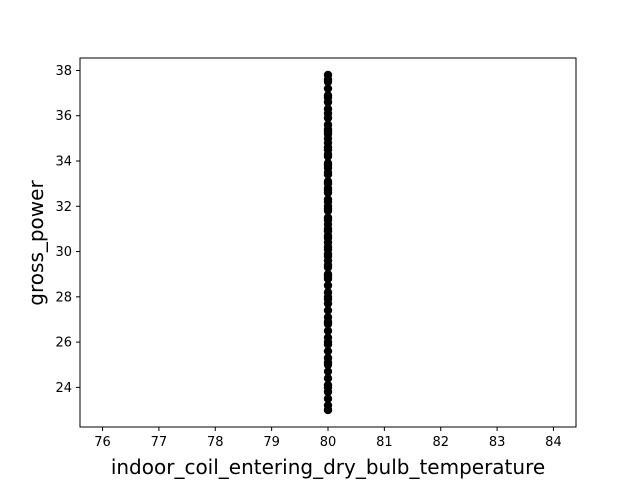 The width and height of the screenshot is (640, 480). I want to click on x-tick-label: 77, so click(159, 442).